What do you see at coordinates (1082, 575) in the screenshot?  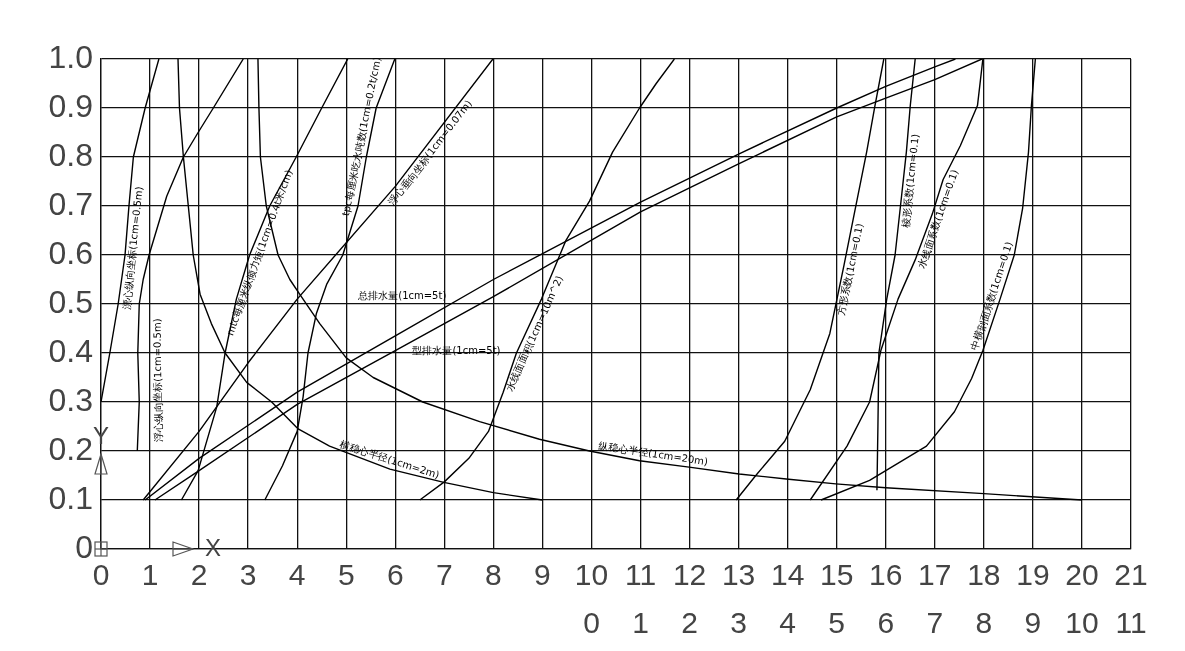 I see `x-tick-label: 20` at bounding box center [1082, 575].